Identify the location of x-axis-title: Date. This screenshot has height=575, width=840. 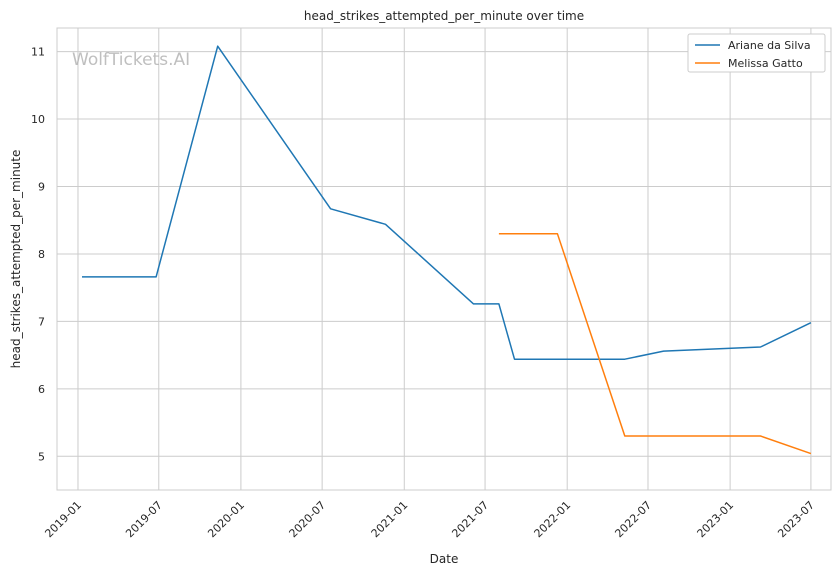
(444, 559).